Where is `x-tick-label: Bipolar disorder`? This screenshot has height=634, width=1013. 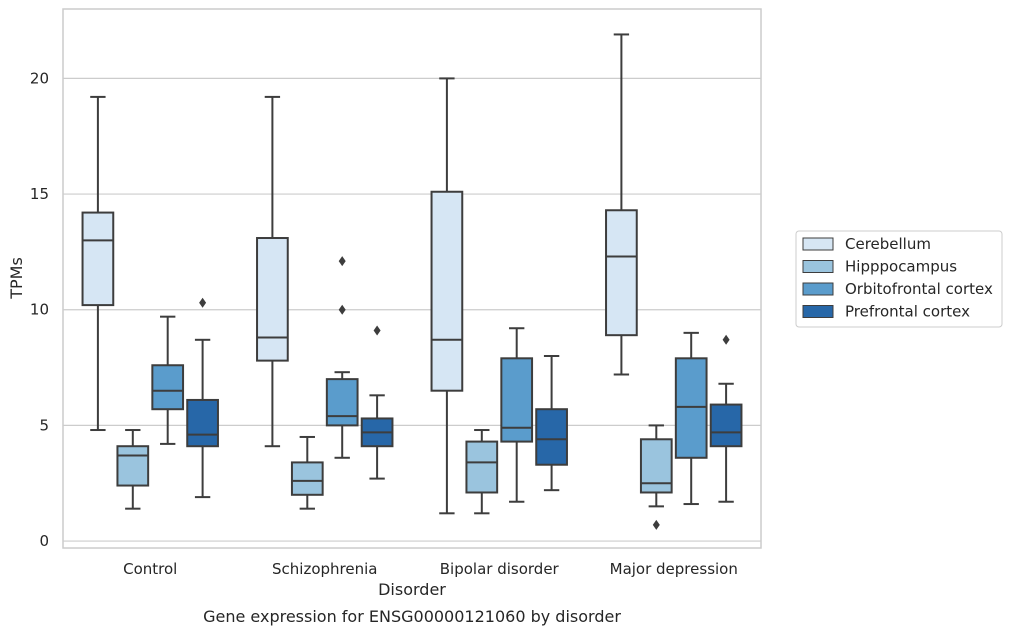 x-tick-label: Bipolar disorder is located at coordinates (500, 569).